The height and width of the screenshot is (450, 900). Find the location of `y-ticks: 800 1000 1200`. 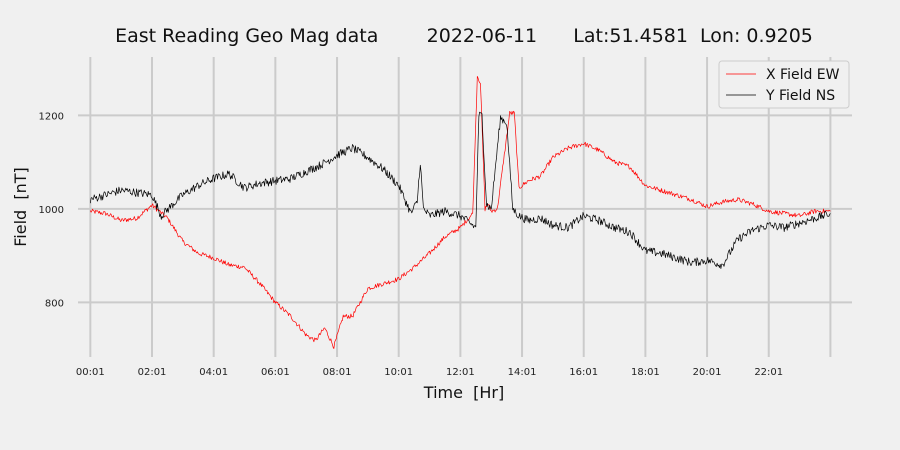

y-ticks: 800 1000 1200 is located at coordinates (51, 210).